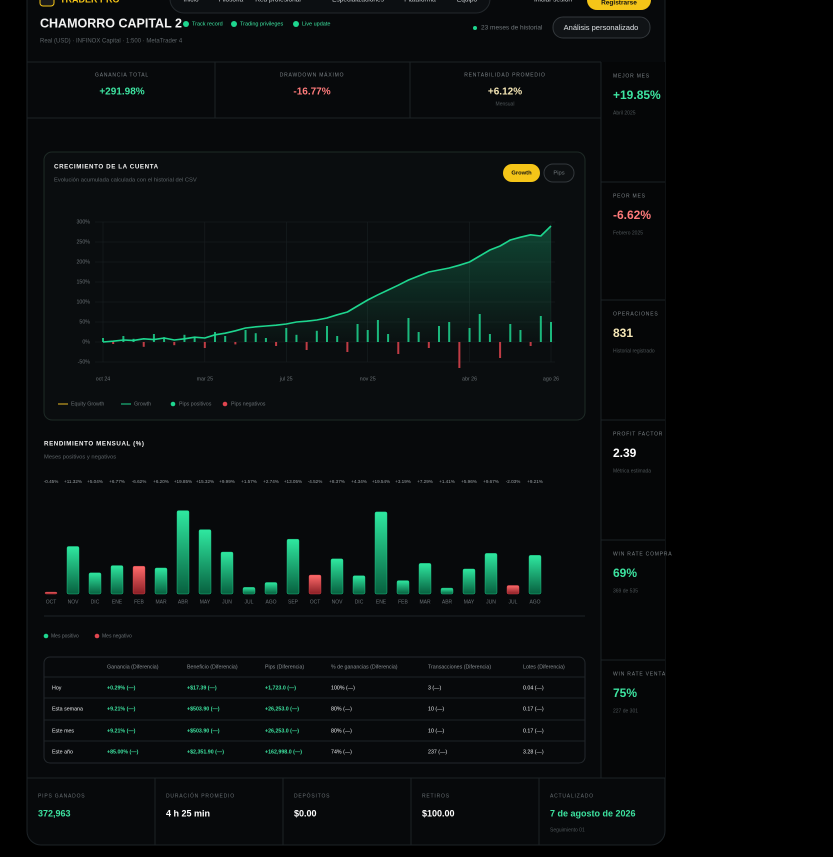 The height and width of the screenshot is (857, 833). Describe the element at coordinates (312, 74) in the screenshot. I see `stat-label: DRAWDOWN MÁXIMO` at that location.